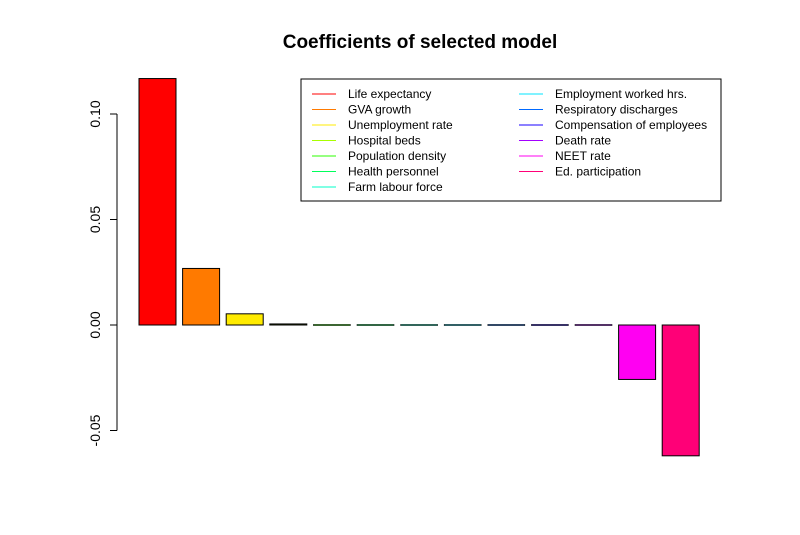 This screenshot has height=535, width=800. What do you see at coordinates (511, 140) in the screenshot?
I see `legend-box` at bounding box center [511, 140].